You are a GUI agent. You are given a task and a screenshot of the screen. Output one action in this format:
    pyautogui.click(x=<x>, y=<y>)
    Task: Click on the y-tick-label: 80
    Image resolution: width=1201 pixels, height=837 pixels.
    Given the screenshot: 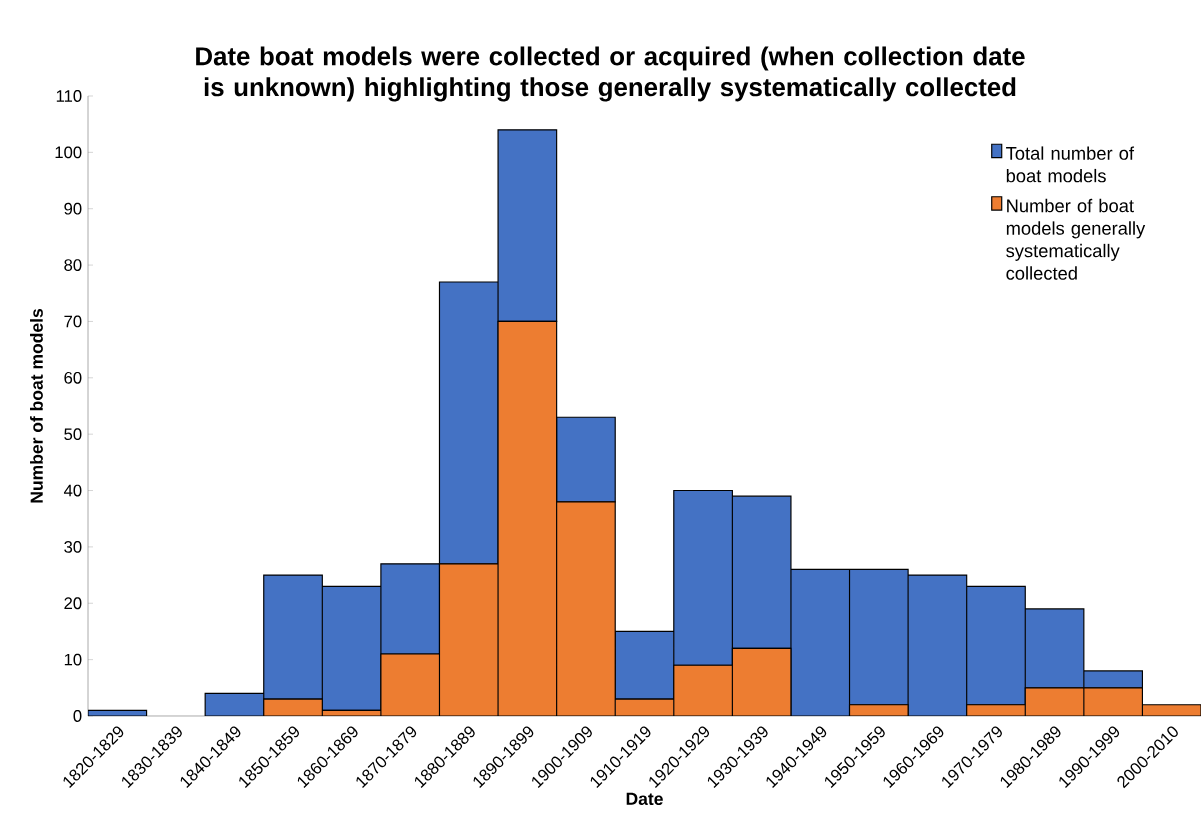 What is the action you would take?
    pyautogui.click(x=73, y=265)
    